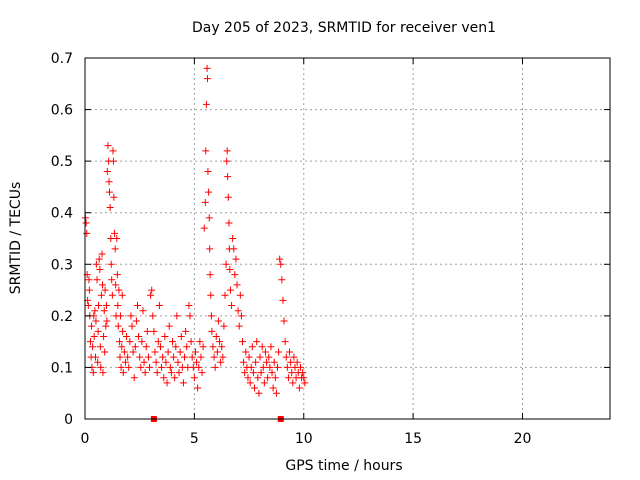 This screenshot has height=480, width=640. What do you see at coordinates (62, 239) in the screenshot?
I see `y-tick-labels: 0 0.1 0.2 0.3 0.4 0.5 0.6 0.7` at bounding box center [62, 239].